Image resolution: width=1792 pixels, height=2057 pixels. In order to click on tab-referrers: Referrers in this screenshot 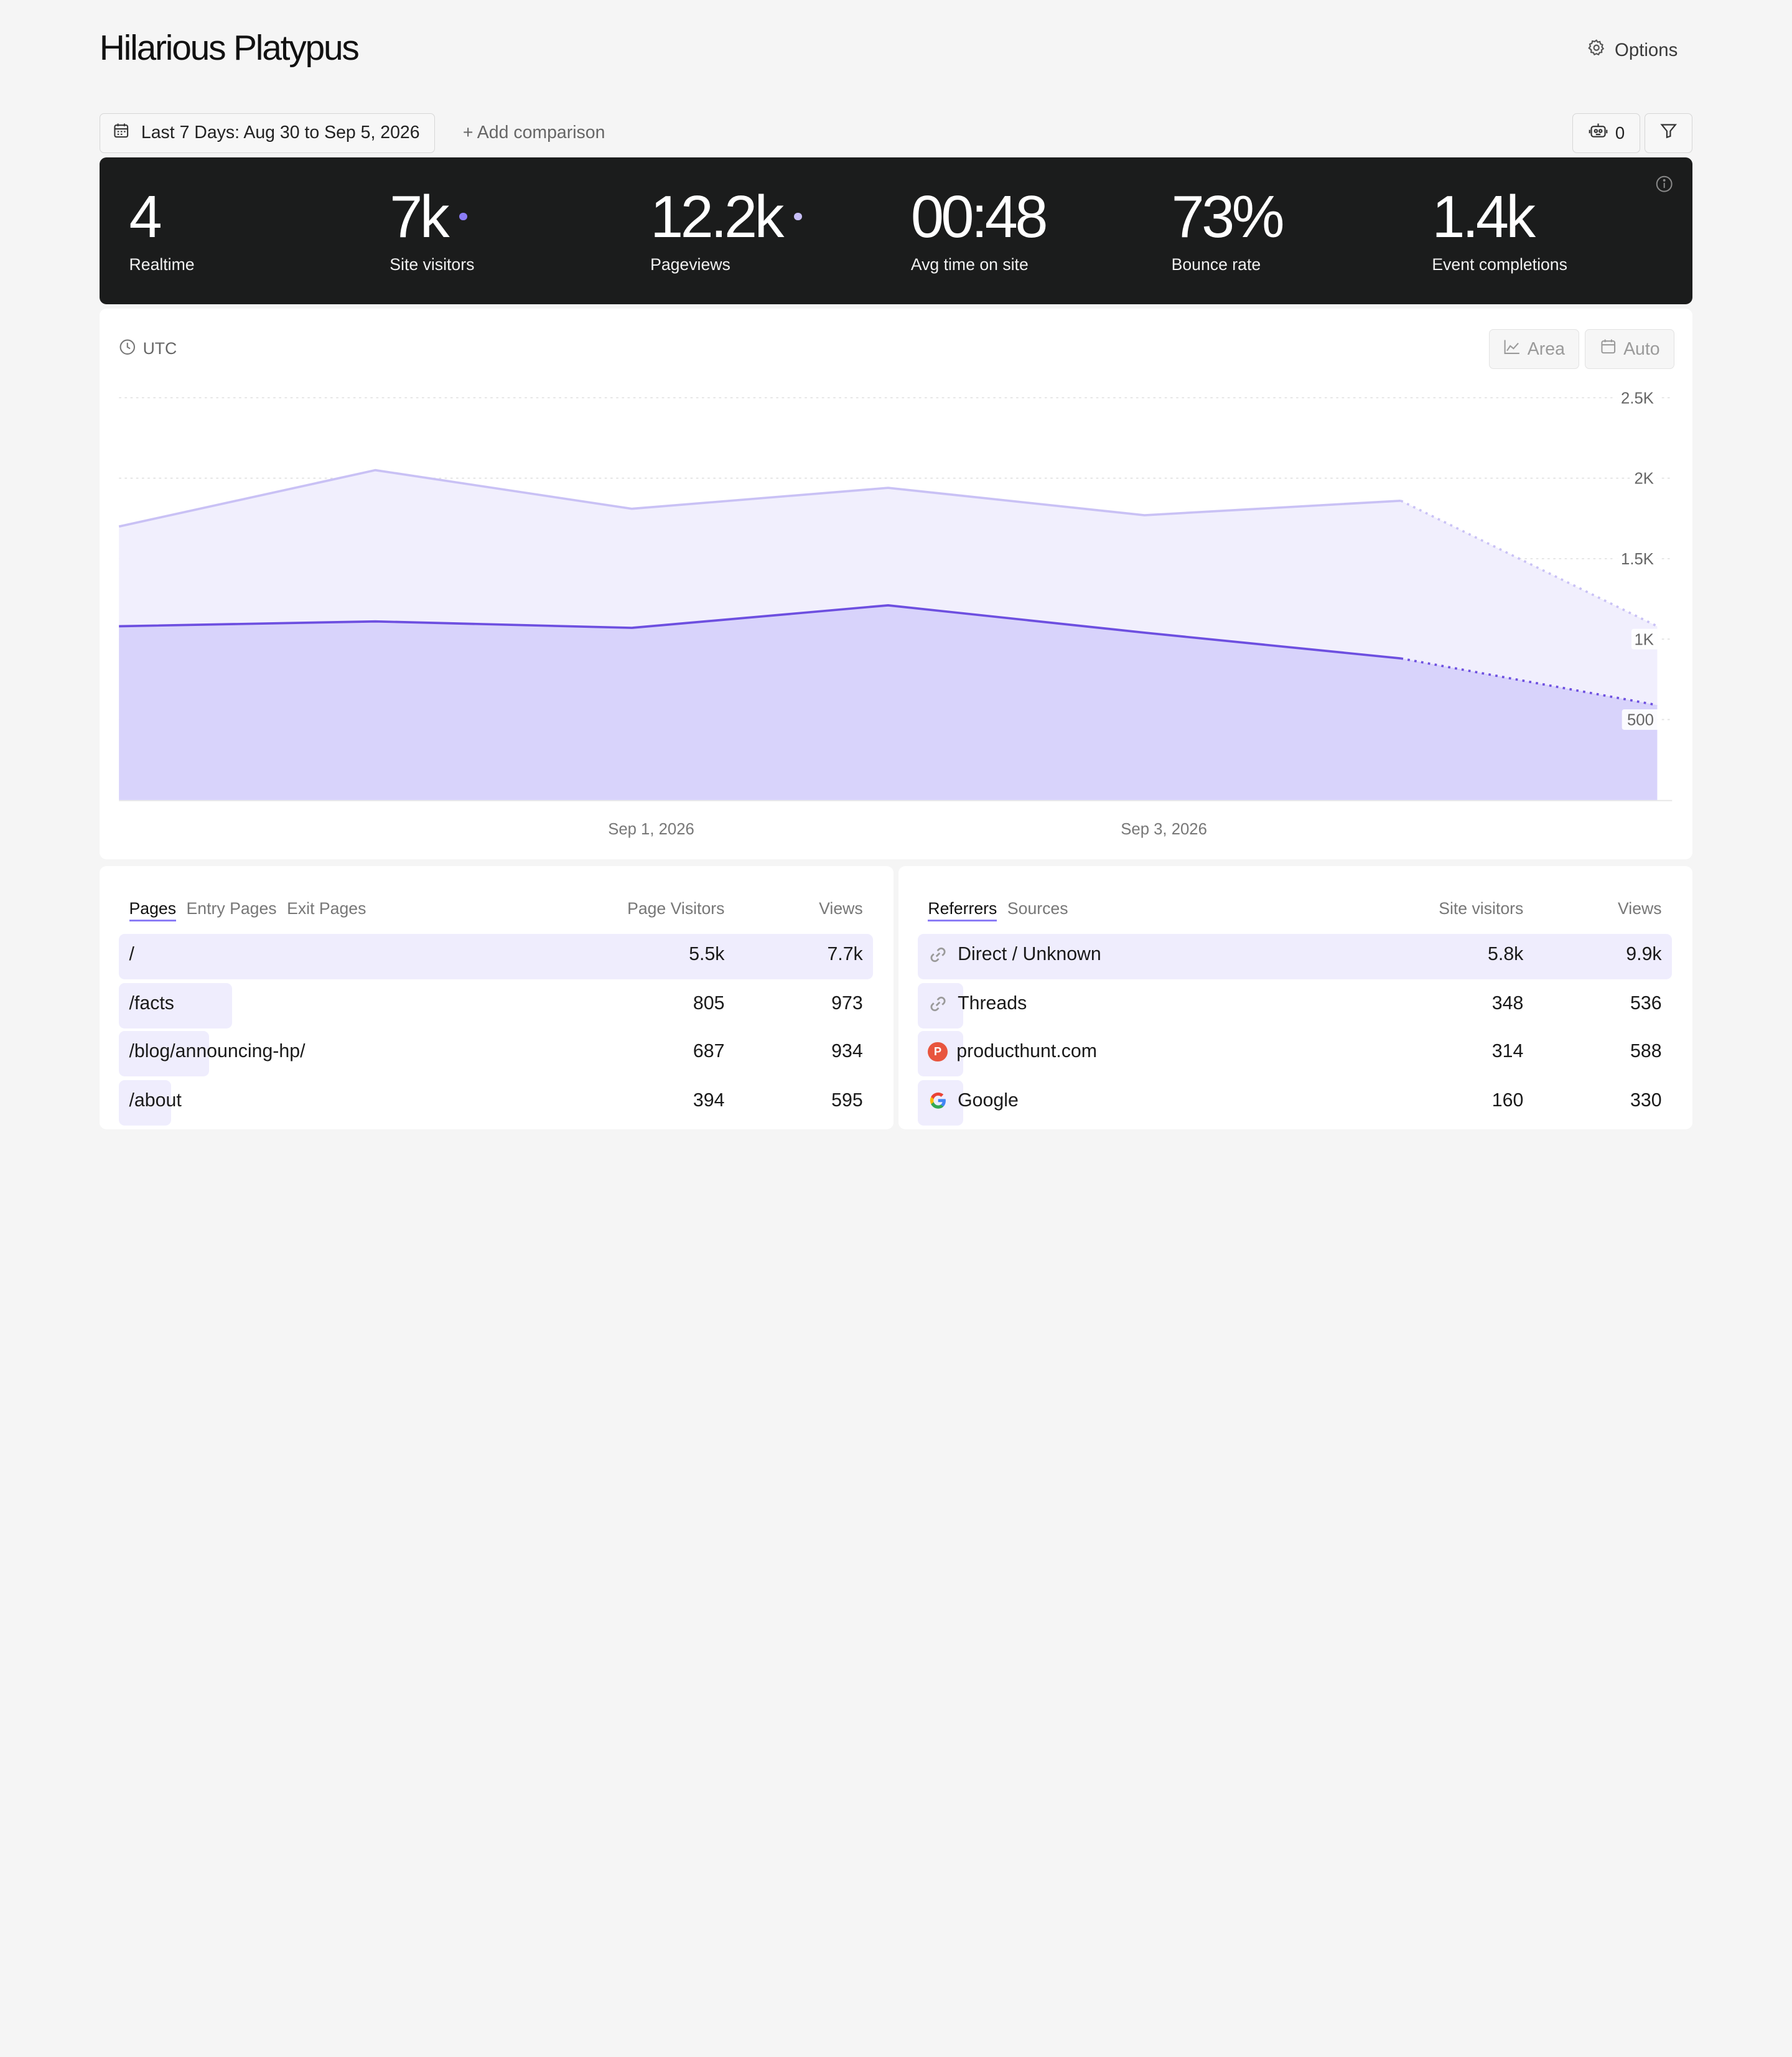, I will do `click(962, 910)`.